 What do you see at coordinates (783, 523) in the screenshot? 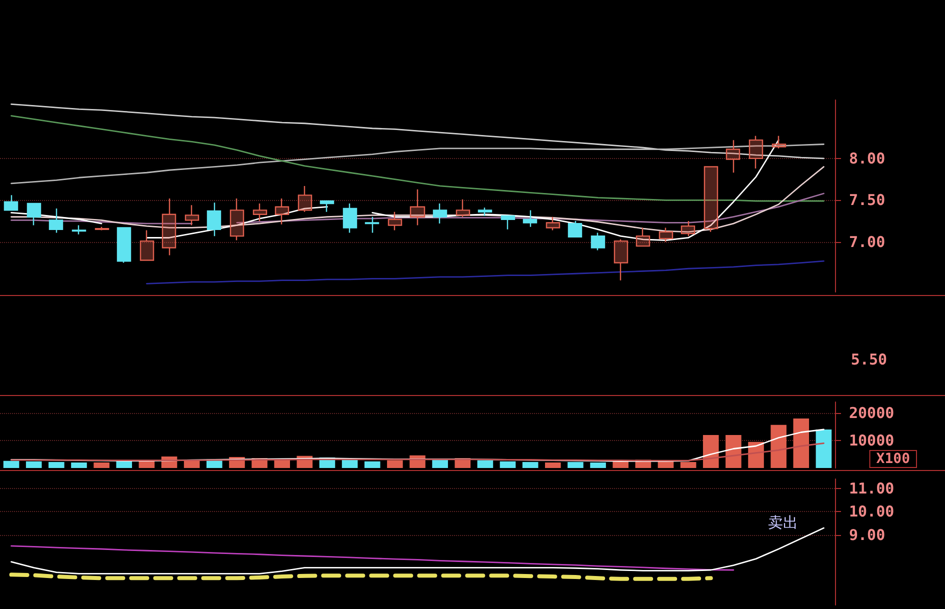
I see `annotation: 卖出` at bounding box center [783, 523].